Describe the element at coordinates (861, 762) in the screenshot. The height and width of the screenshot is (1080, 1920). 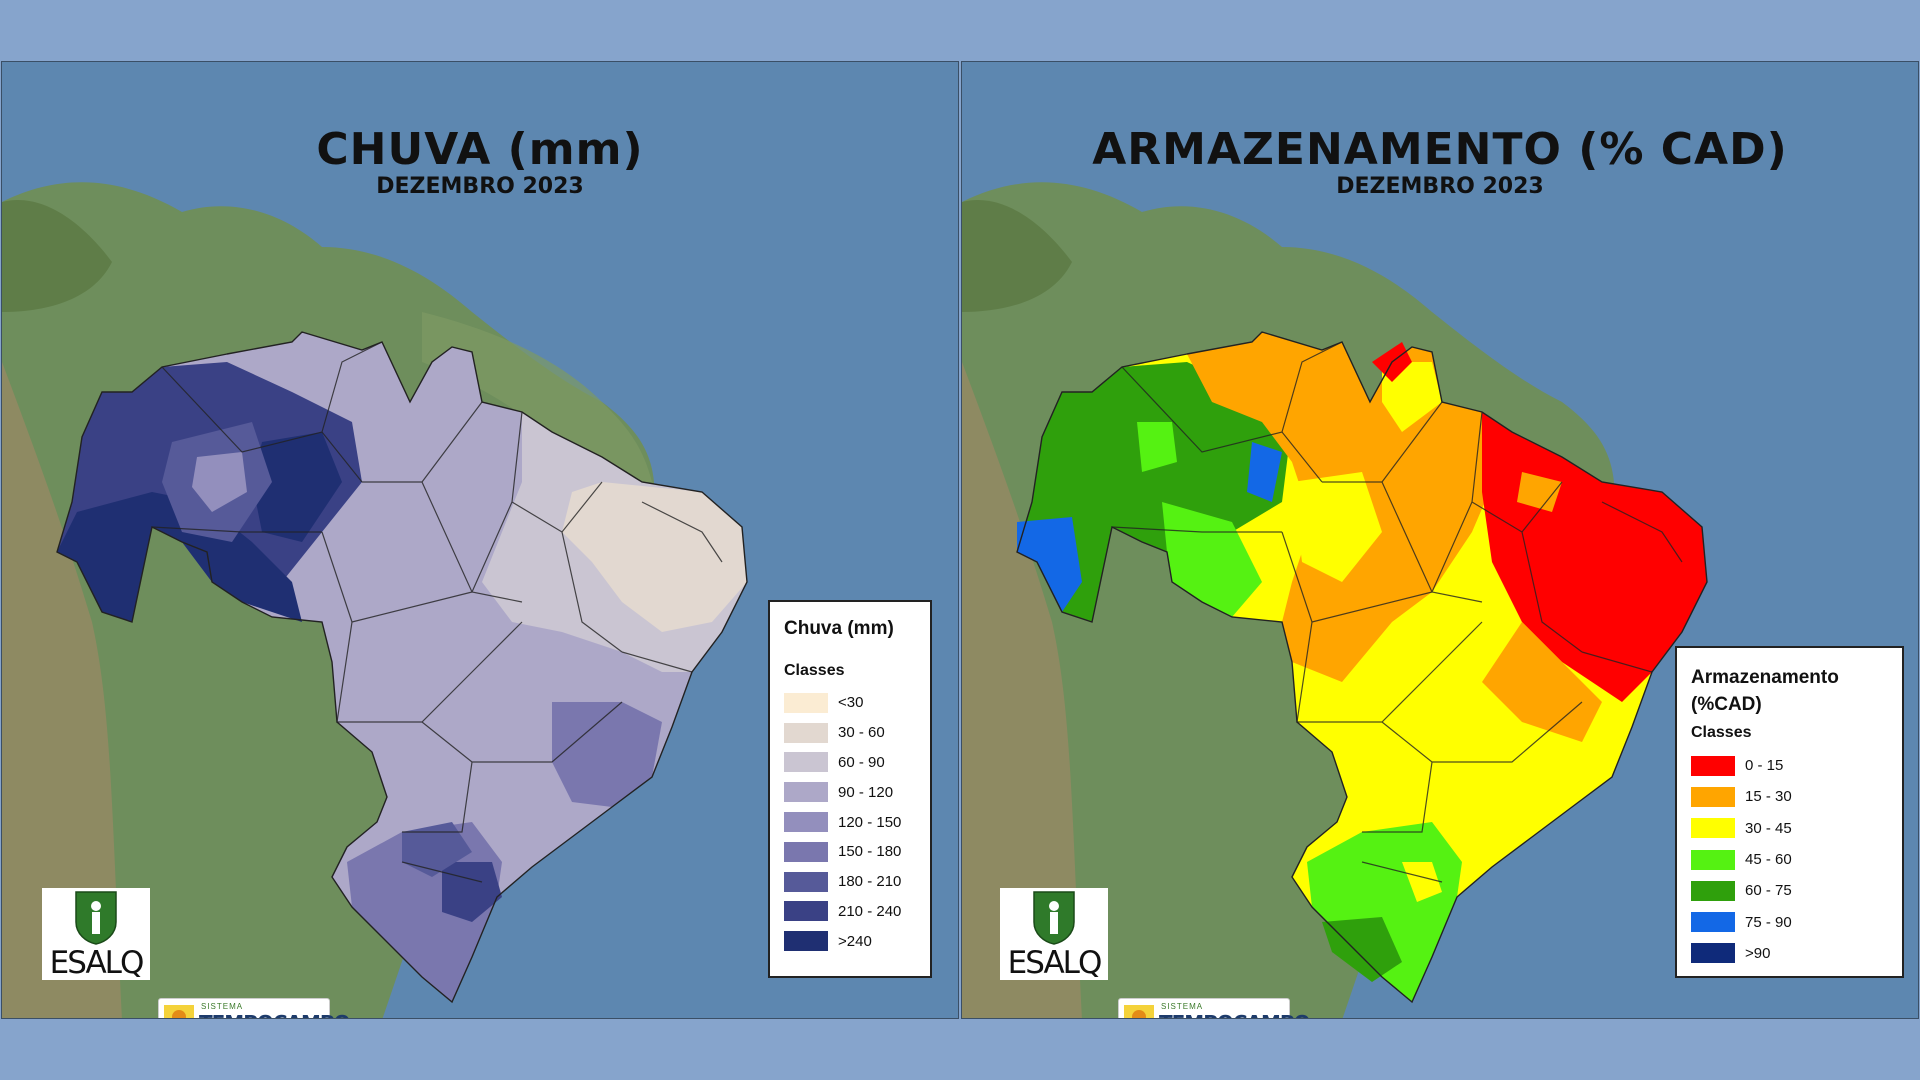
I see `legend-label: 60 - 90` at that location.